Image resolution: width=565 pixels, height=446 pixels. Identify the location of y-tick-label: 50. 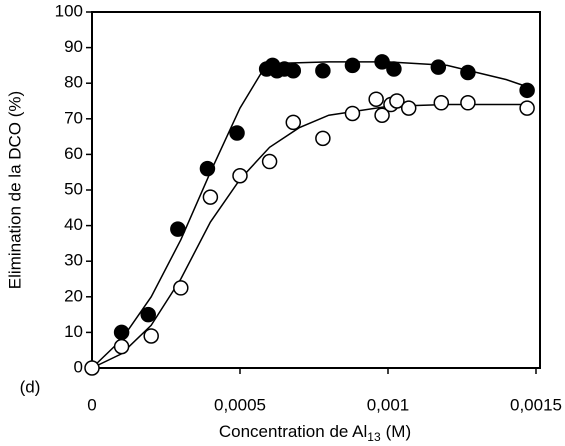
(73, 188).